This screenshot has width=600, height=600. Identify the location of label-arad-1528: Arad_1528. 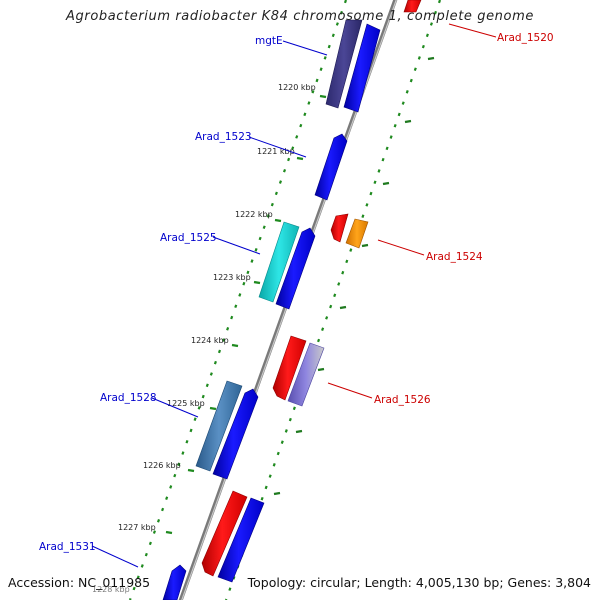
(128, 398).